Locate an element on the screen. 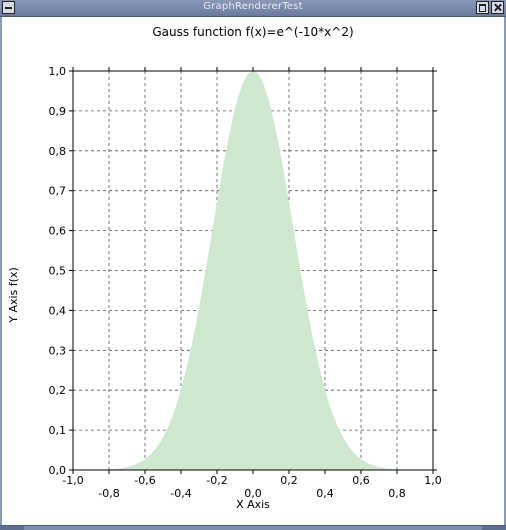 The width and height of the screenshot is (506, 530). y-tick-label: 1,0 is located at coordinates (58, 71).